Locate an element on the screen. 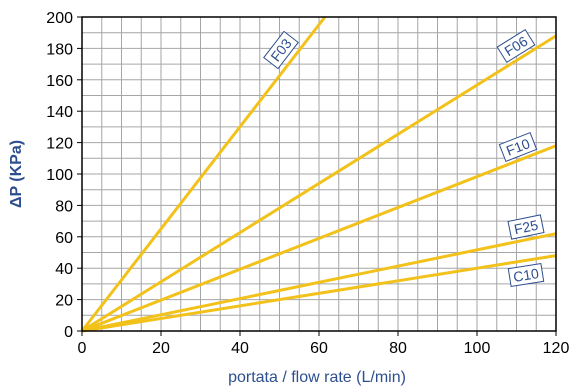 Image resolution: width=576 pixels, height=387 pixels. x-axis-title: portata / flow rate (L/min) is located at coordinates (317, 377).